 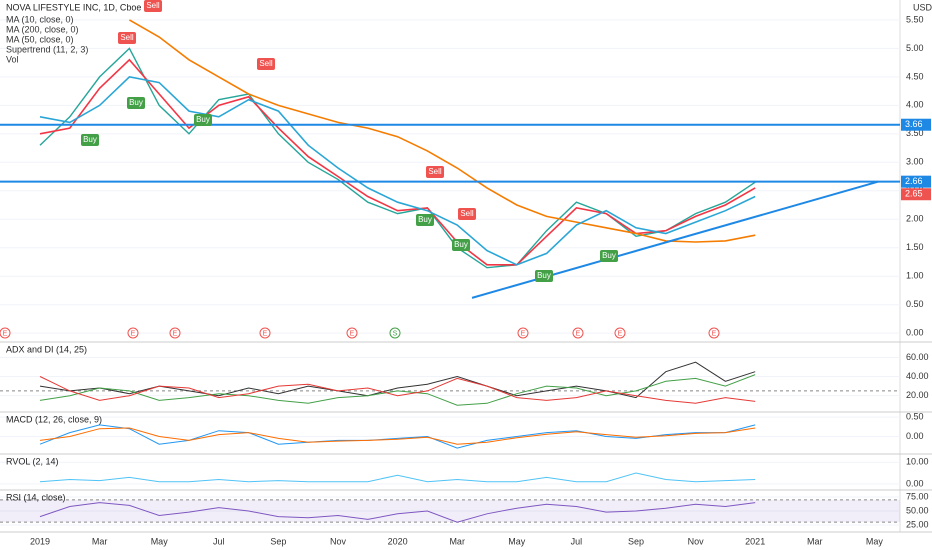 I want to click on legend-entry: Supertrend (11, 2, 3), so click(x=47, y=49).